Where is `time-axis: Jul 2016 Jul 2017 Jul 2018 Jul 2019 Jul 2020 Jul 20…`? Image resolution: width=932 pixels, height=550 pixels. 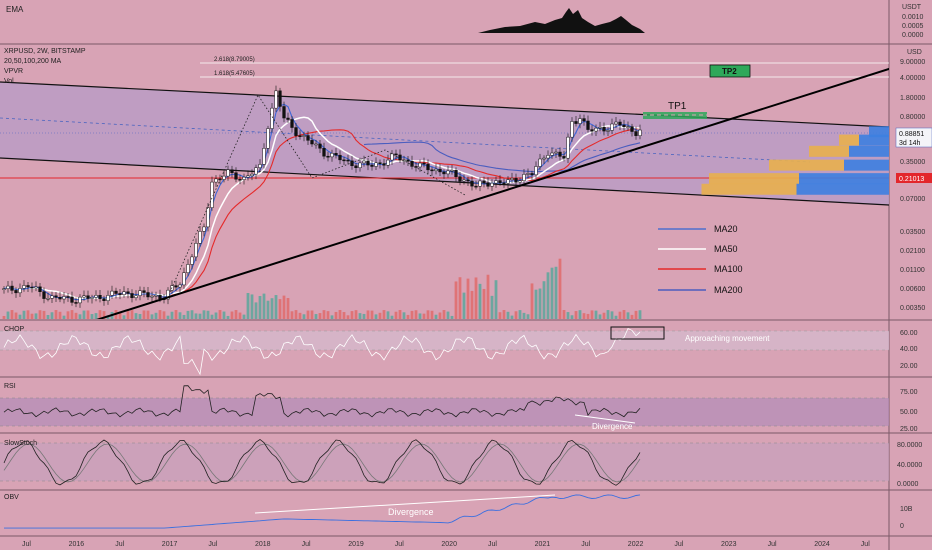 time-axis: Jul 2016 Jul 2017 Jul 2018 Jul 2019 Jul 2020 Jul 20… is located at coordinates (446, 544).